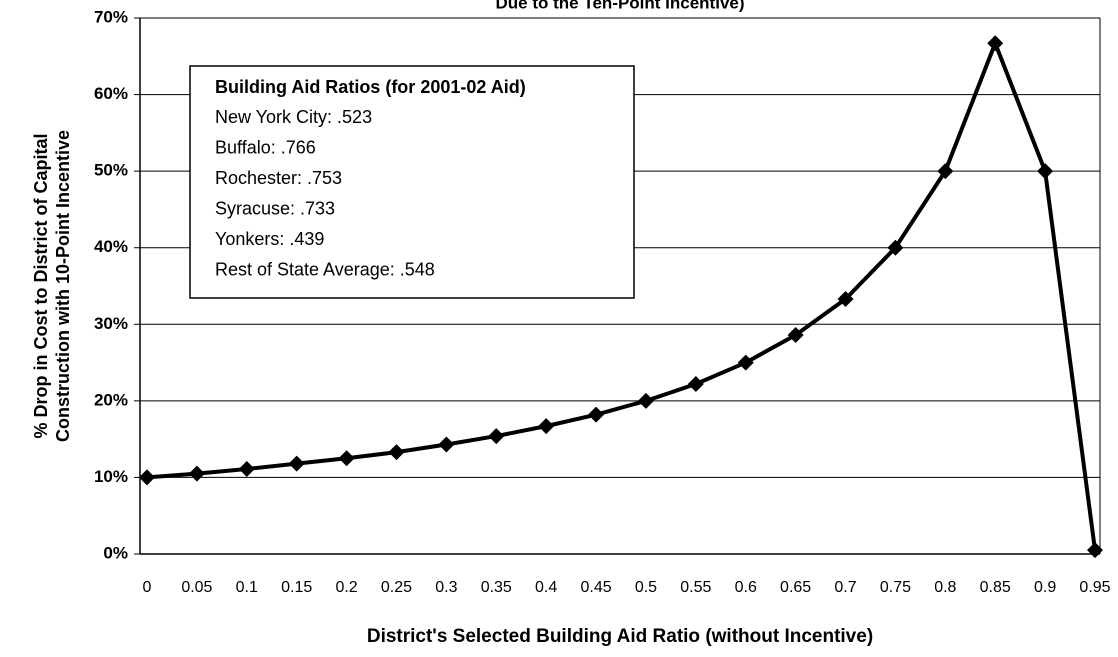 The image size is (1118, 657). What do you see at coordinates (895, 587) in the screenshot?
I see `x-tick-label: 0.75` at bounding box center [895, 587].